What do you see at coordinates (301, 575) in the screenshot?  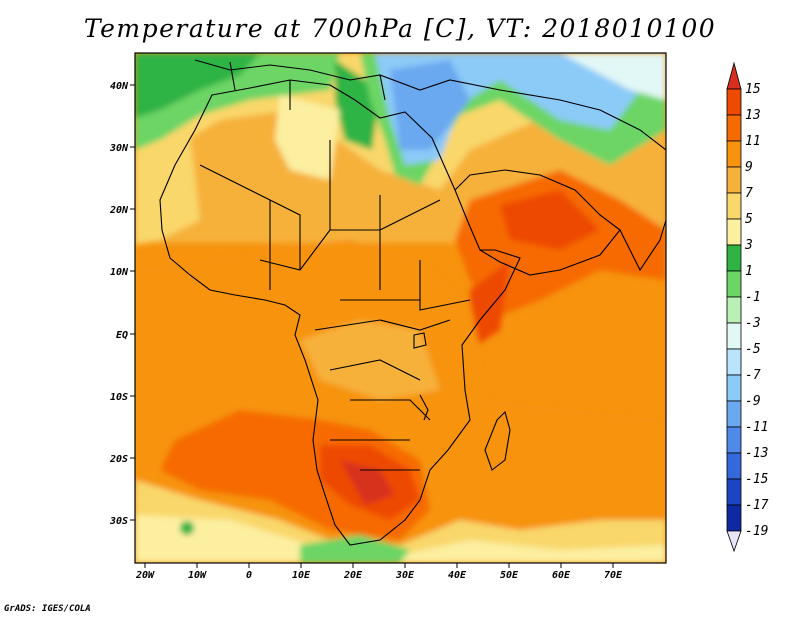 I see `lon-label: 10E` at bounding box center [301, 575].